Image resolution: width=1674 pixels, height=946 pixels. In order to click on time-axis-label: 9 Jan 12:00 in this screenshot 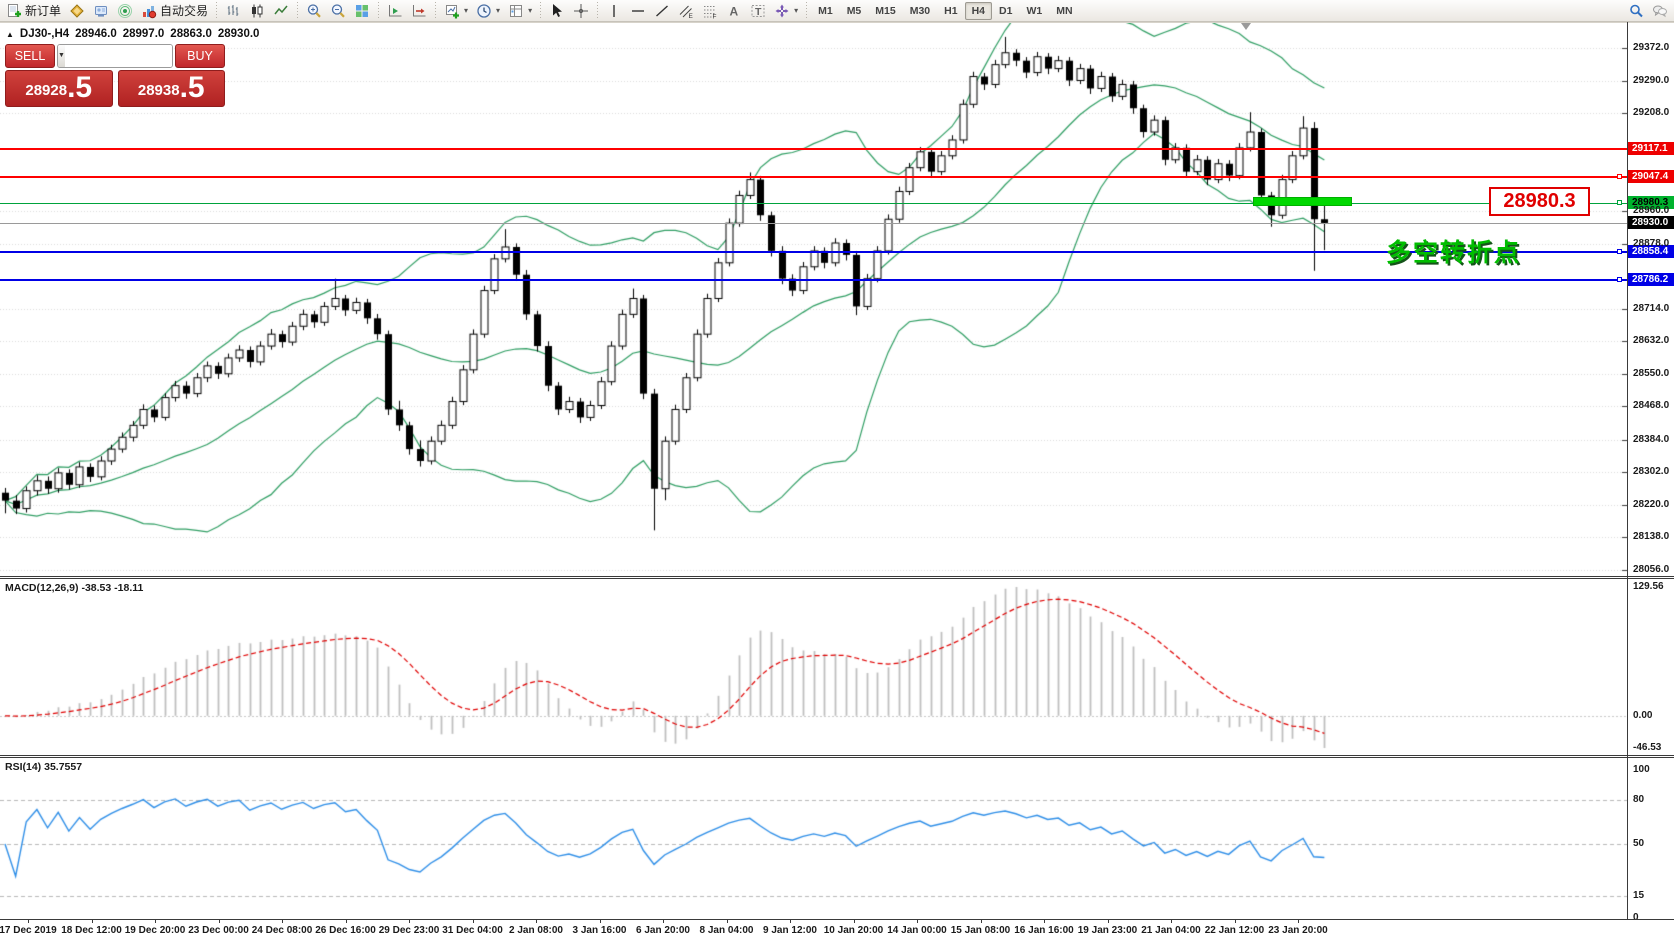, I will do `click(790, 930)`.